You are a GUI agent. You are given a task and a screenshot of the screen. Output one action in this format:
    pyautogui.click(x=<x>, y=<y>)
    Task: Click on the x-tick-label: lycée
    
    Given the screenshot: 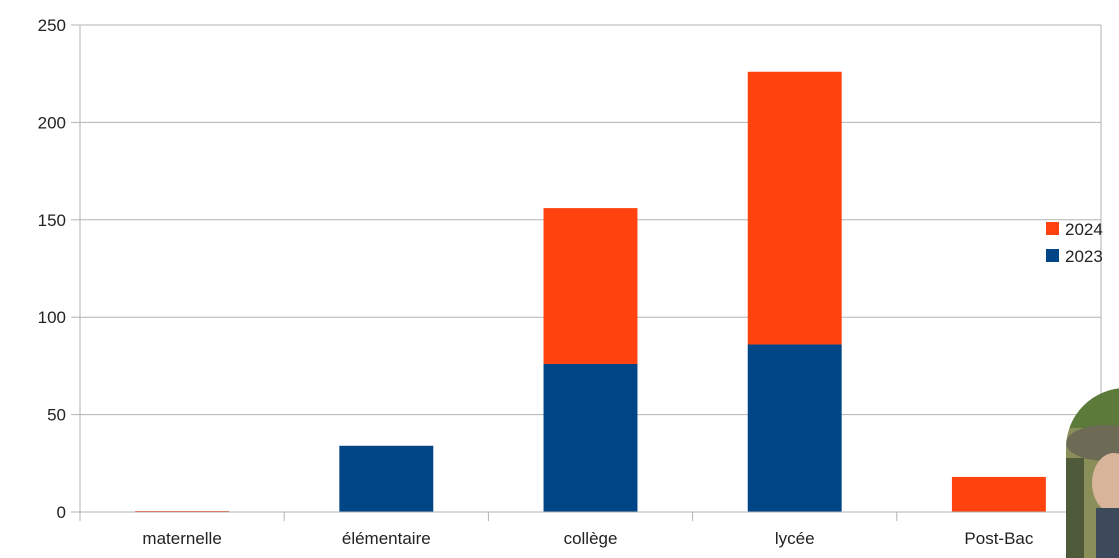 What is the action you would take?
    pyautogui.click(x=795, y=538)
    